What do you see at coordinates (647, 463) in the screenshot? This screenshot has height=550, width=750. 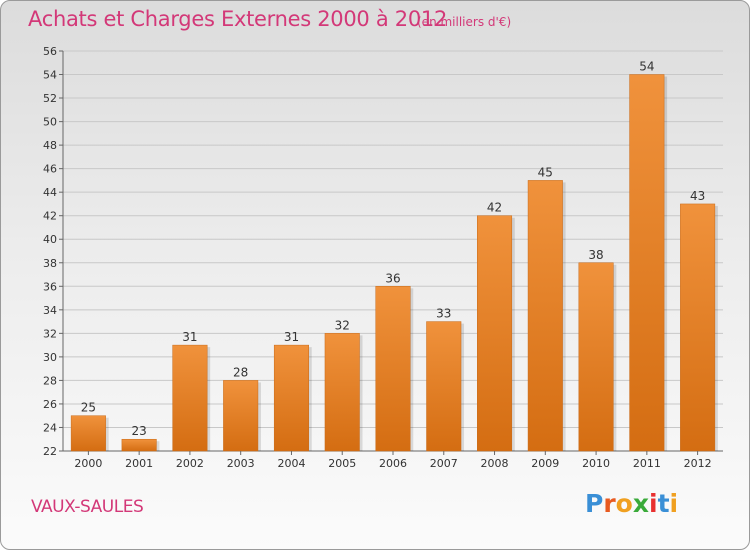 I see `x-tick-label: 2011` at bounding box center [647, 463].